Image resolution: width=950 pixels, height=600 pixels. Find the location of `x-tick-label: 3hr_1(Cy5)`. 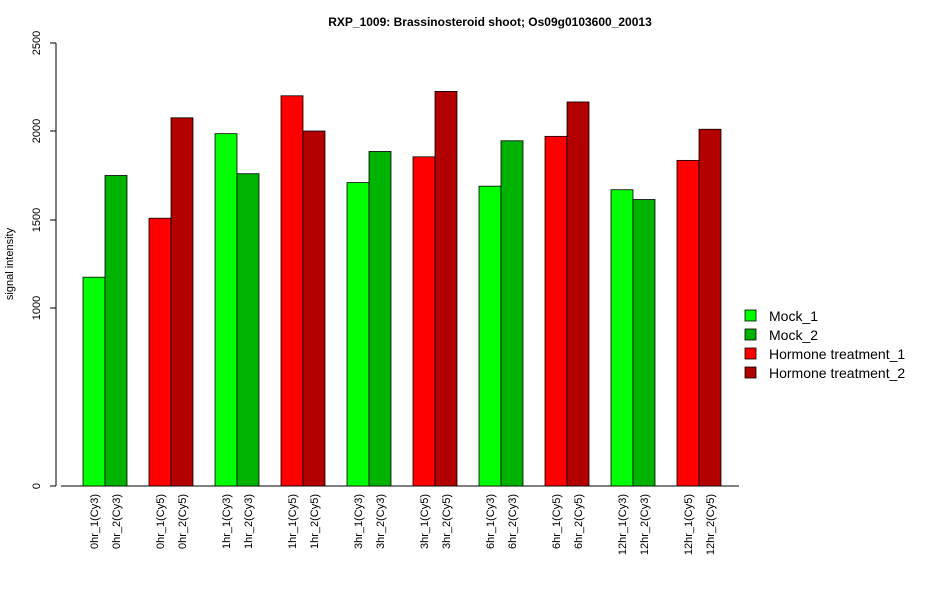

x-tick-label: 3hr_1(Cy5) is located at coordinates (425, 521).